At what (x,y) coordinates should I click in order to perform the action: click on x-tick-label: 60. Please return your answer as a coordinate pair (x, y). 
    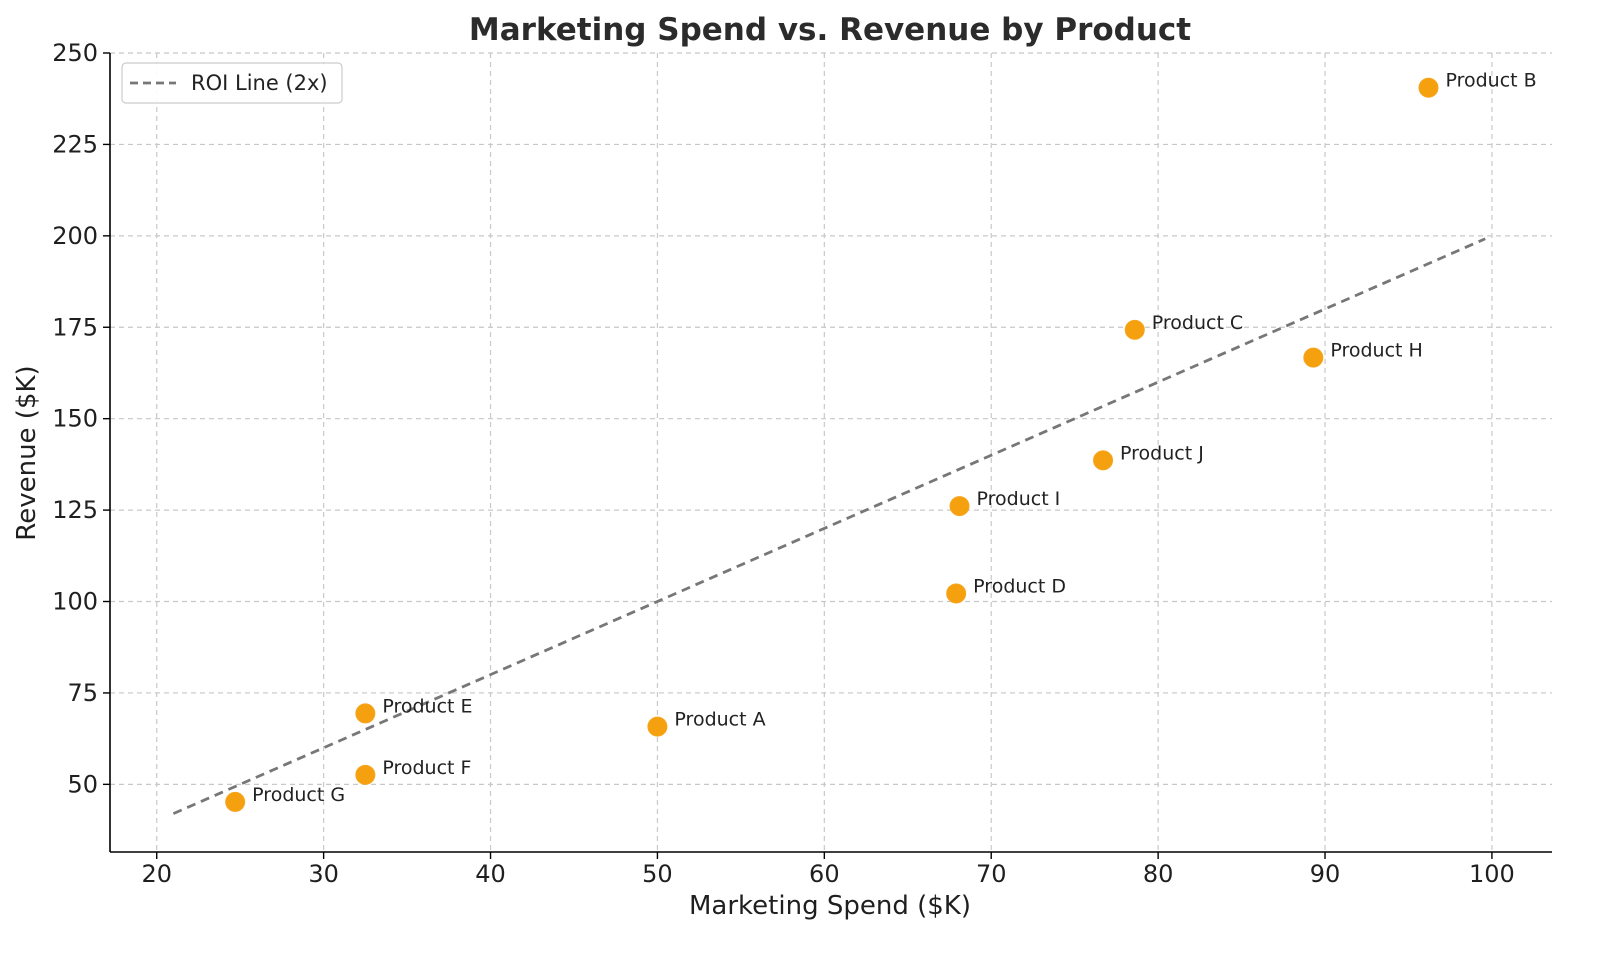
    Looking at the image, I should click on (824, 874).